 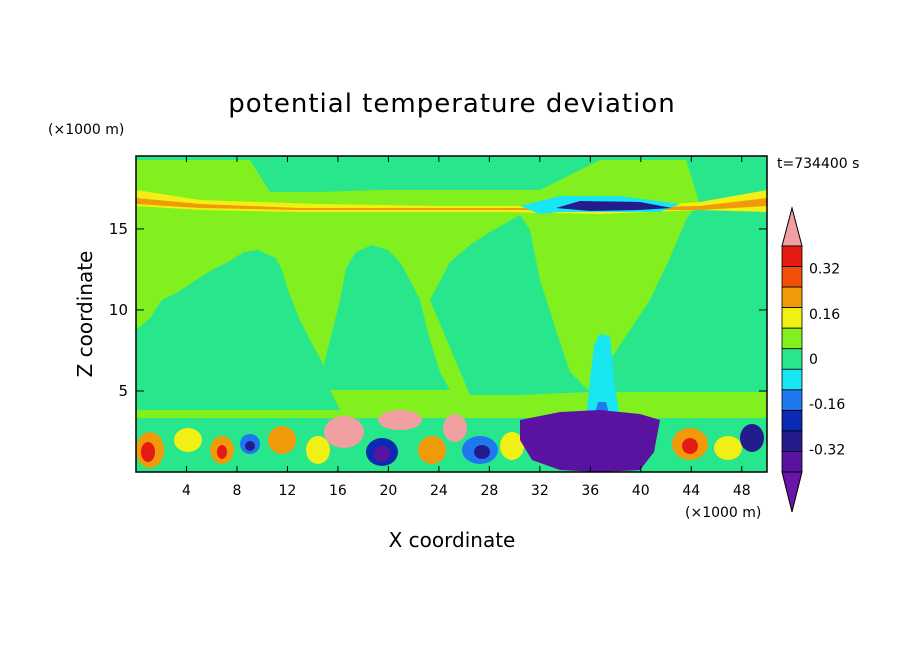 What do you see at coordinates (451, 104) in the screenshot?
I see `chart-title: potential temperature deviation` at bounding box center [451, 104].